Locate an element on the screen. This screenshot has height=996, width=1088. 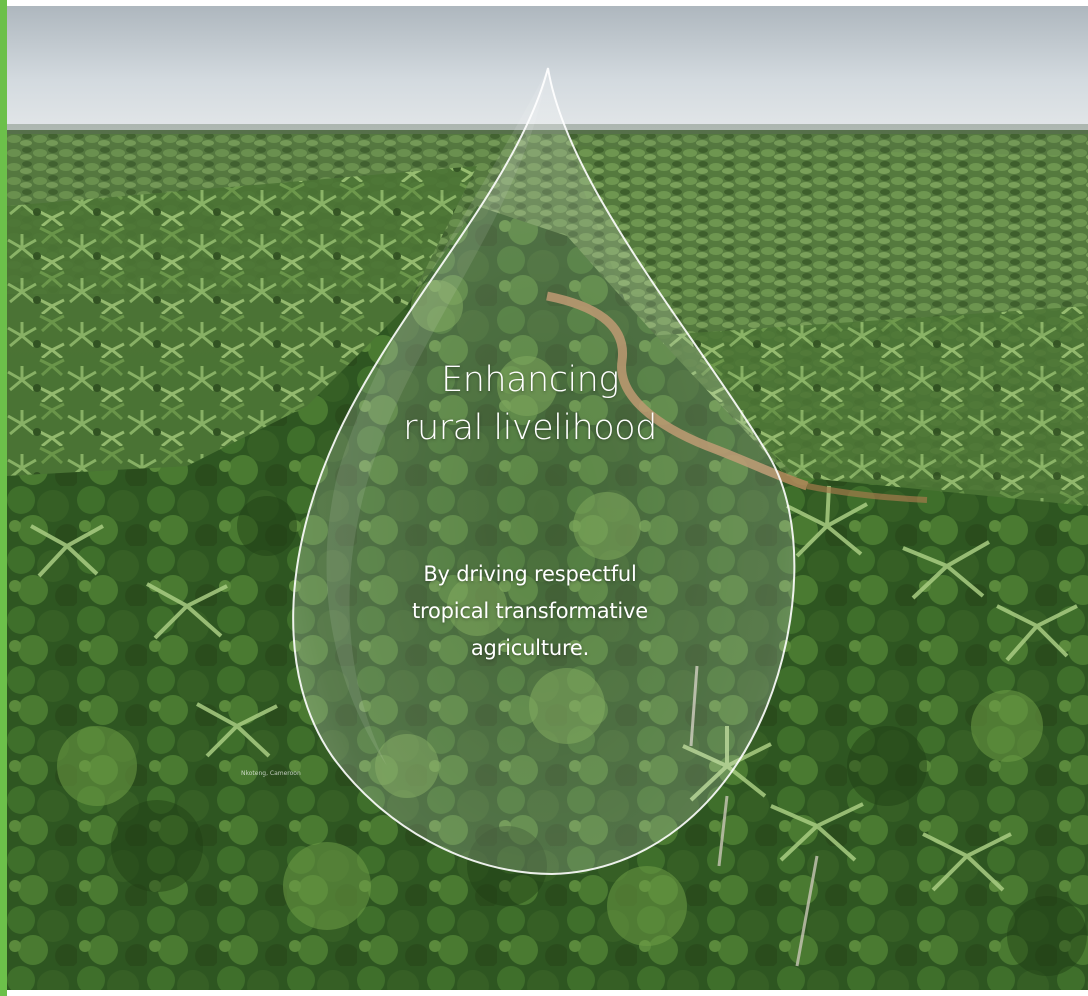
subheadline-line-2: tropical transformative is located at coordinates (530, 611).